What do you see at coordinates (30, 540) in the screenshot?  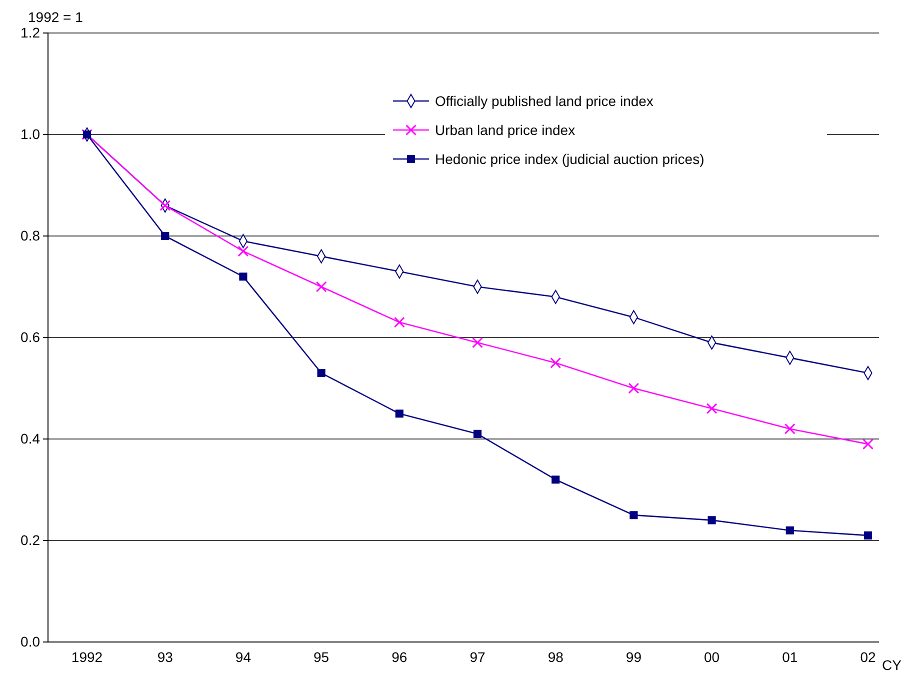 I see `y-tick-label: 0.2` at bounding box center [30, 540].